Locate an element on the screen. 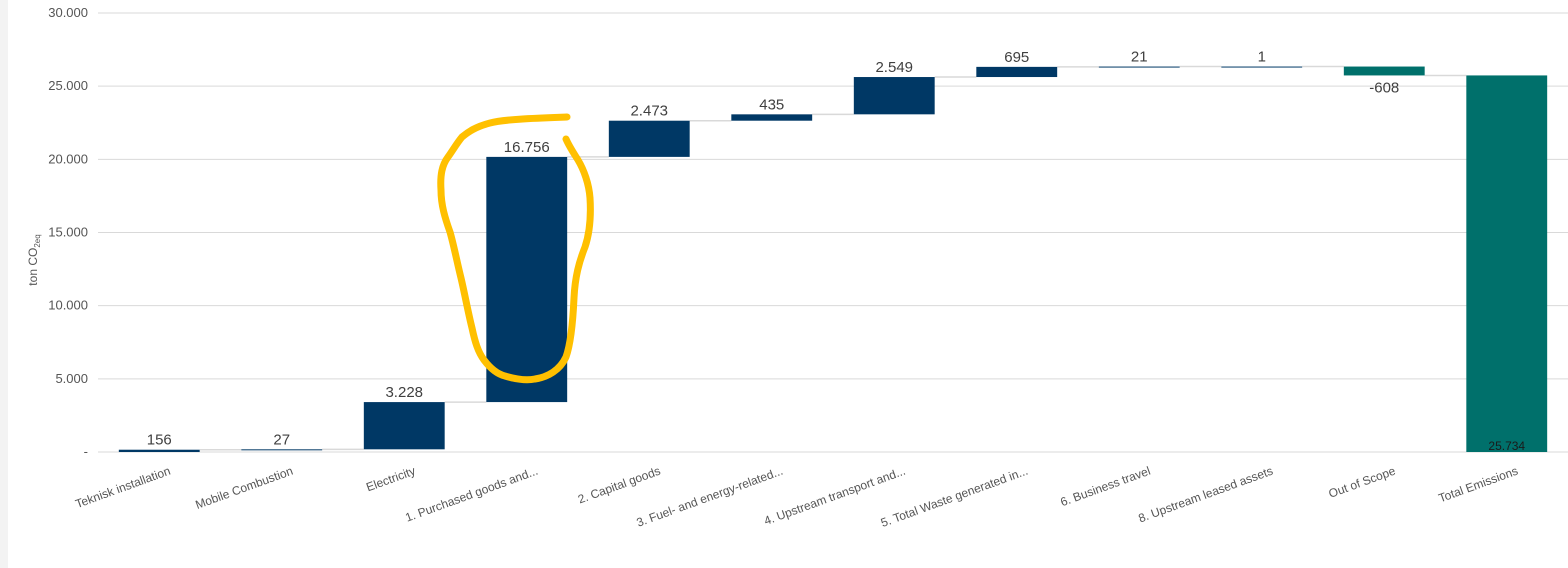 The width and height of the screenshot is (1568, 568). y-tick-label: 30.000 is located at coordinates (68, 12).